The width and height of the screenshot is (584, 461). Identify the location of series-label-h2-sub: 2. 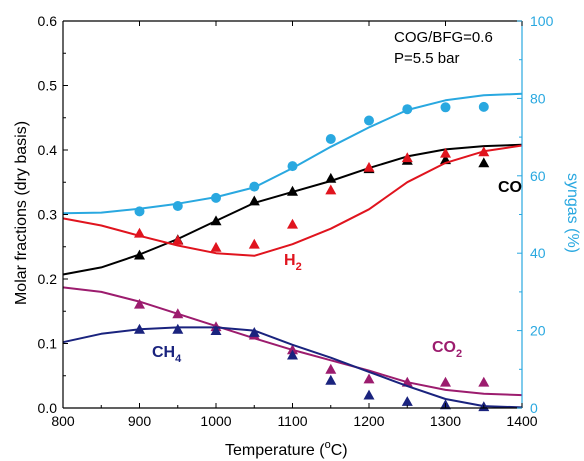
(299, 267).